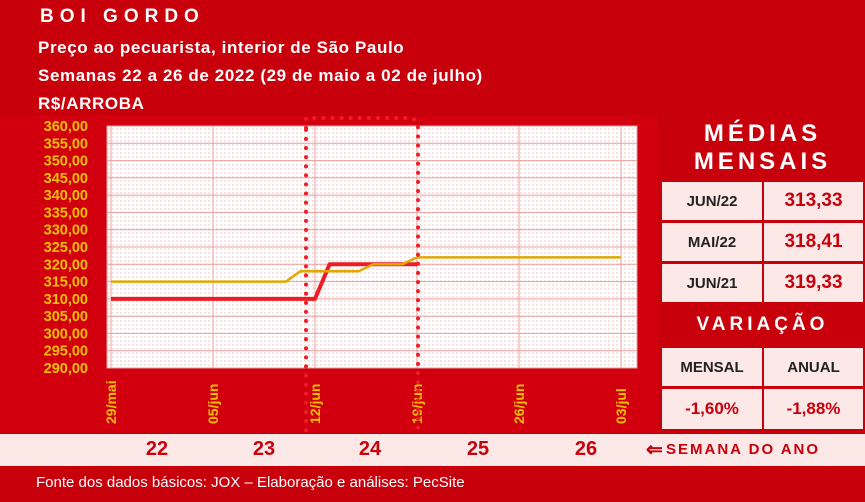 This screenshot has height=502, width=865. I want to click on left-arrow-icon: ⇐, so click(654, 450).